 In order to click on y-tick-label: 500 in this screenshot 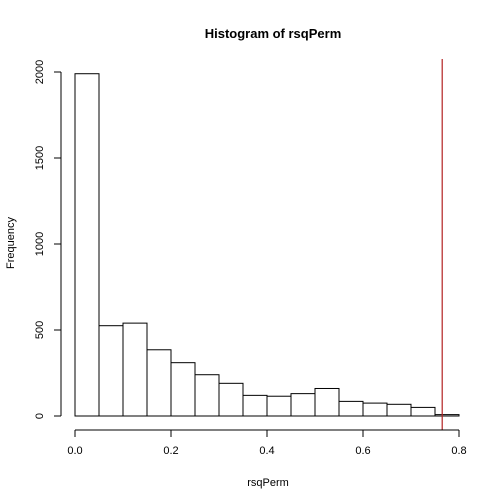, I will do `click(40, 330)`.